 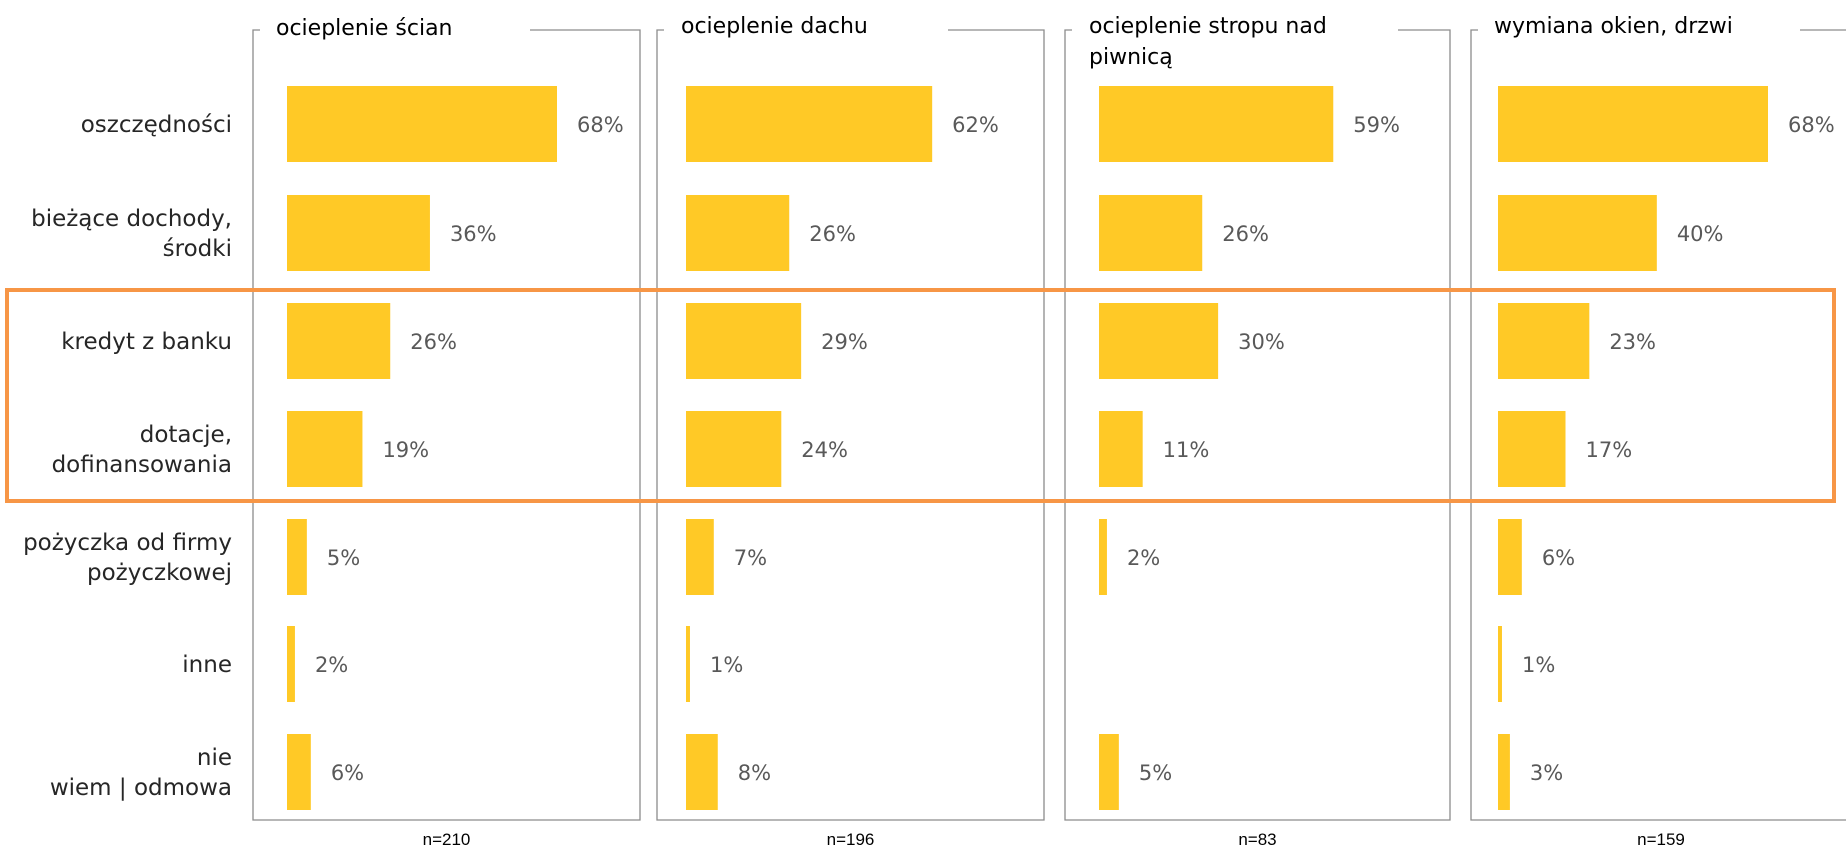 I want to click on sample-size-label: n=210, so click(x=447, y=839).